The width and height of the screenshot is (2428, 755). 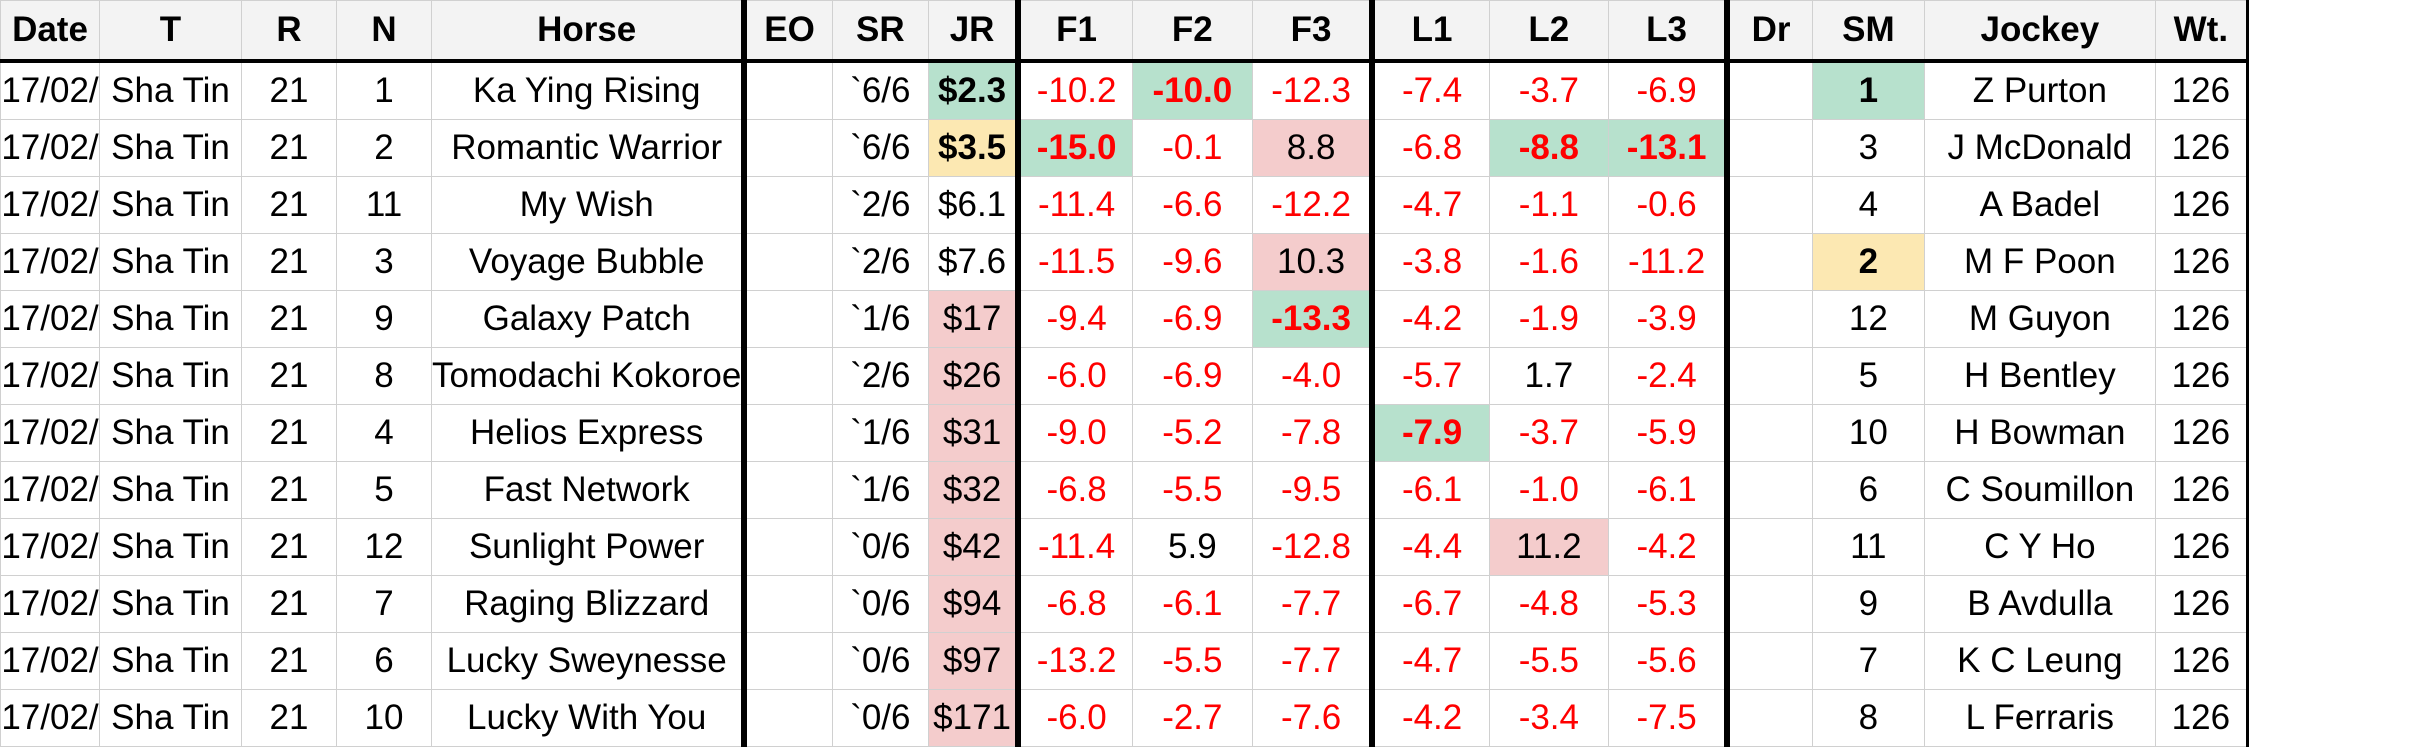 What do you see at coordinates (1548, 31) in the screenshot?
I see `col-header-l2: L2` at bounding box center [1548, 31].